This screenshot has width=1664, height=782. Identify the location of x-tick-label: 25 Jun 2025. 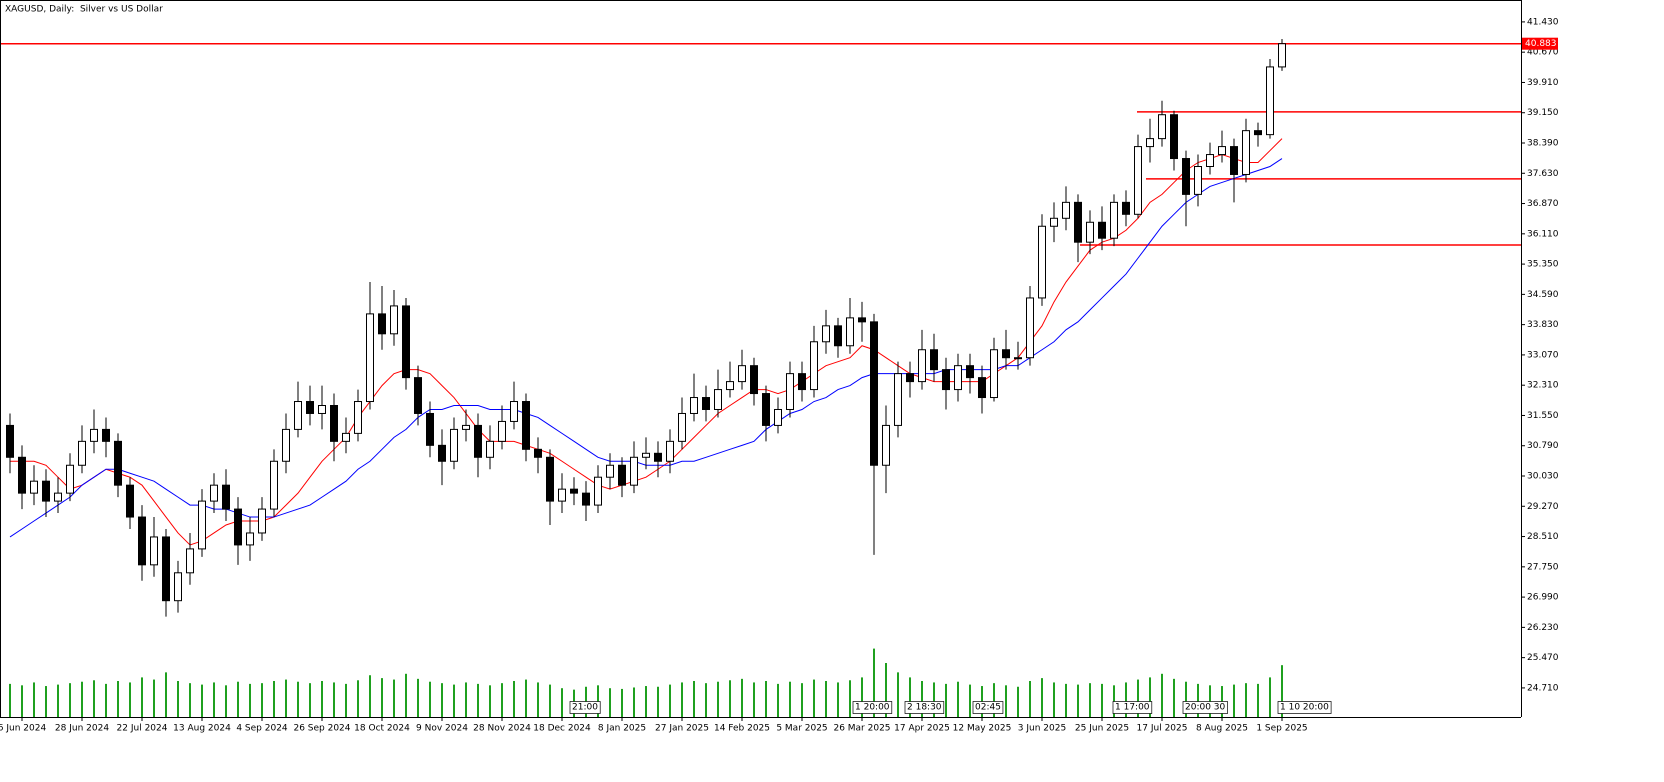
(1102, 729).